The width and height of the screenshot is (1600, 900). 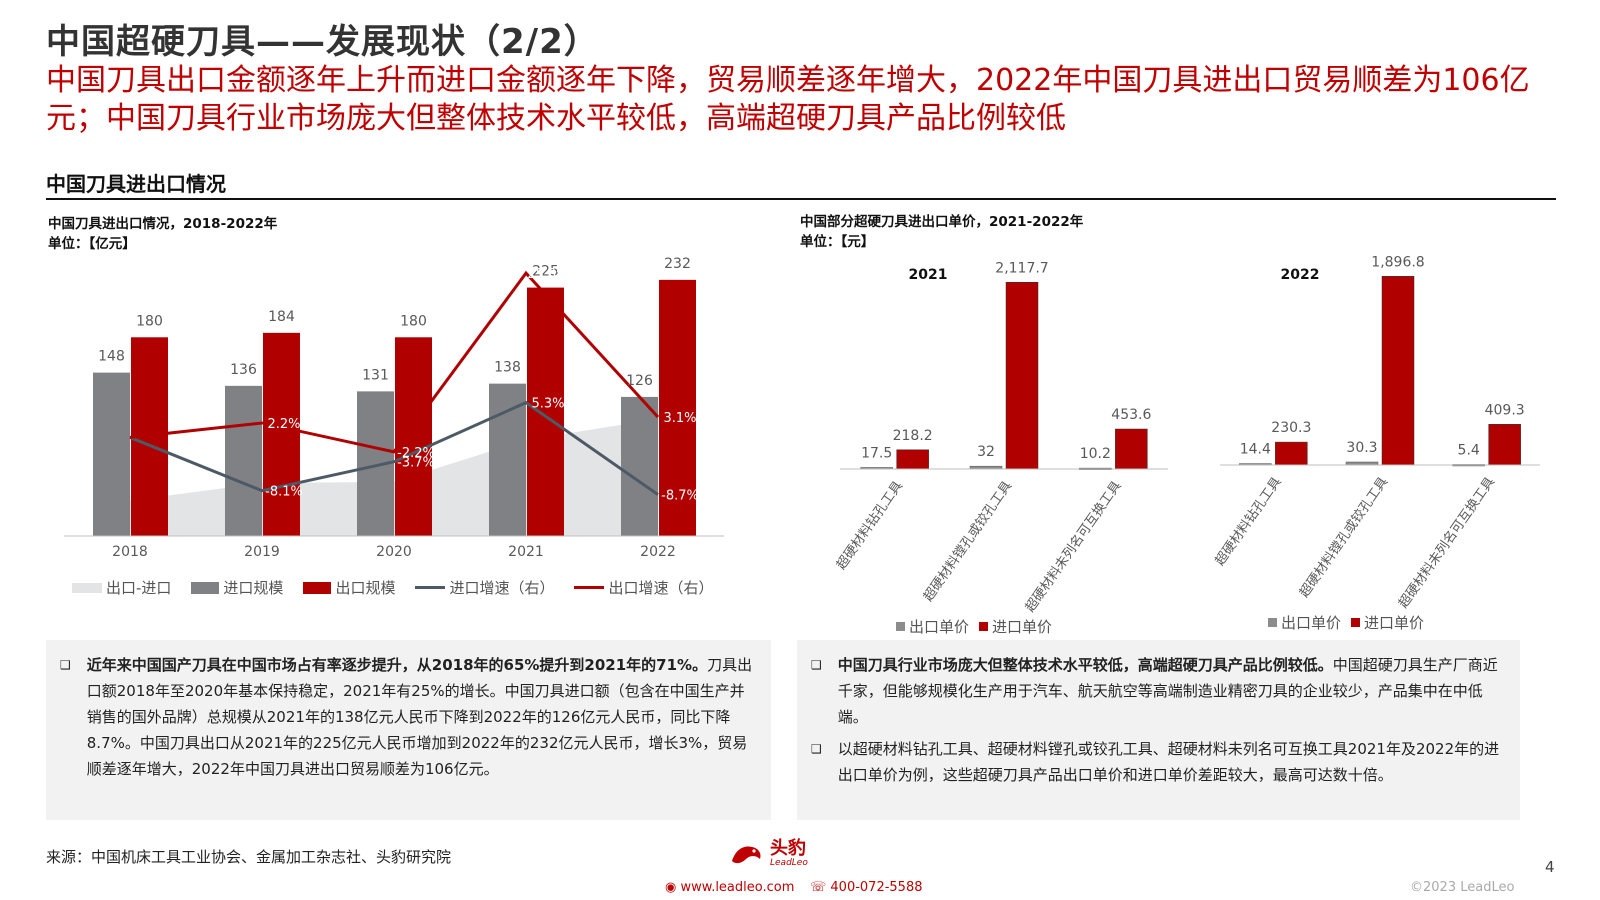 What do you see at coordinates (317, 587) in the screenshot?
I see `legend-swatch-export` at bounding box center [317, 587].